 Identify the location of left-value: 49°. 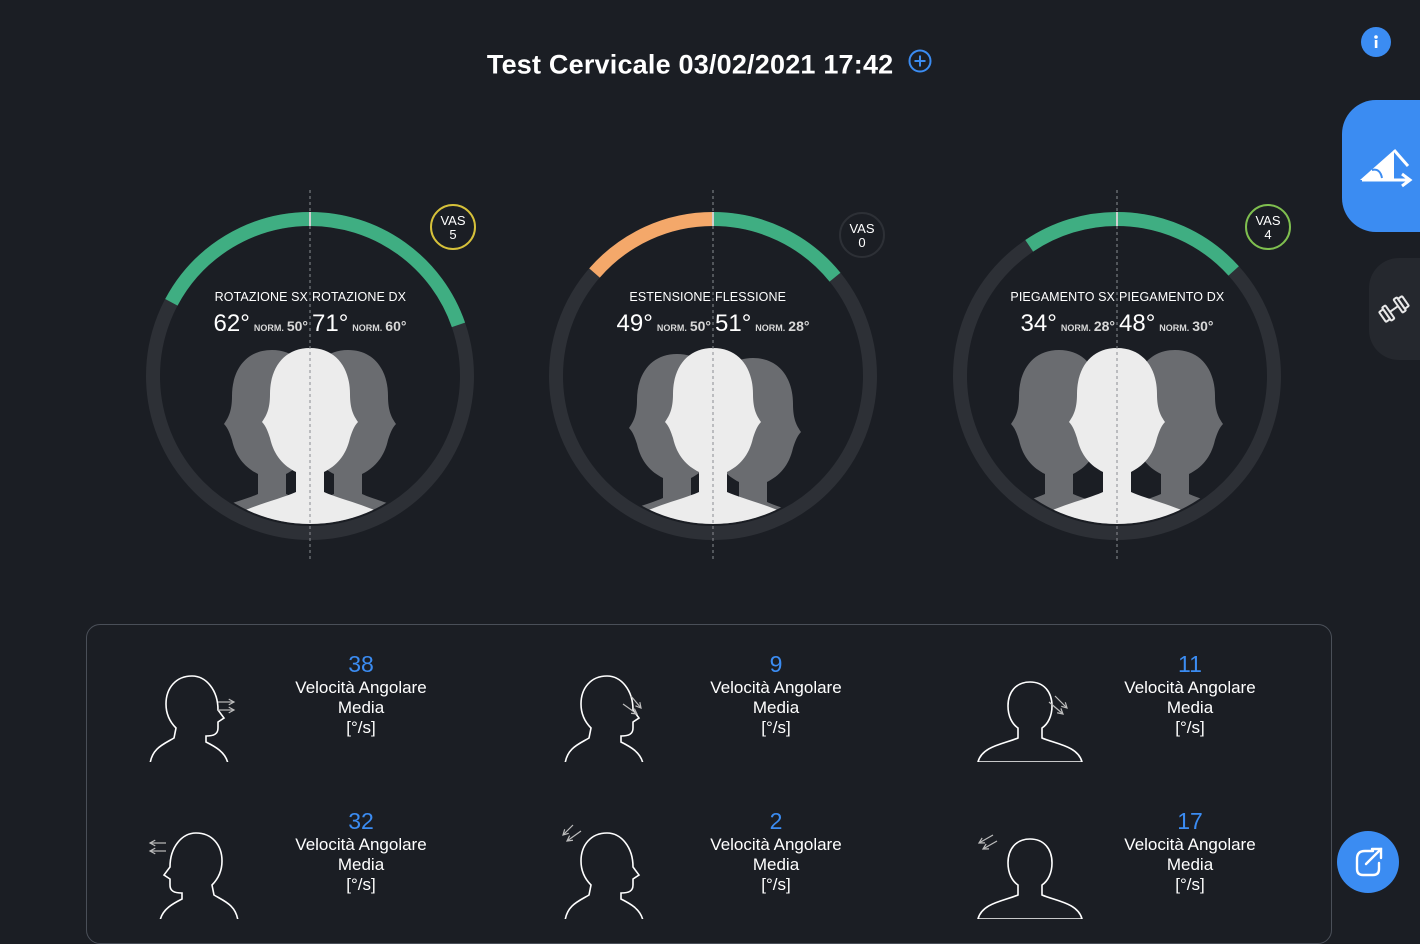
(634, 323).